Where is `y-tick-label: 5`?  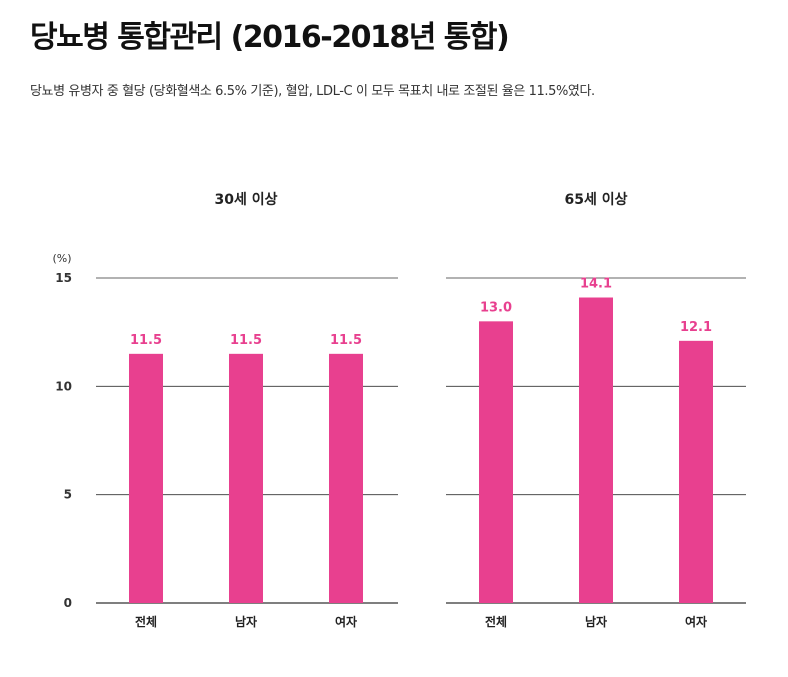 y-tick-label: 5 is located at coordinates (68, 495).